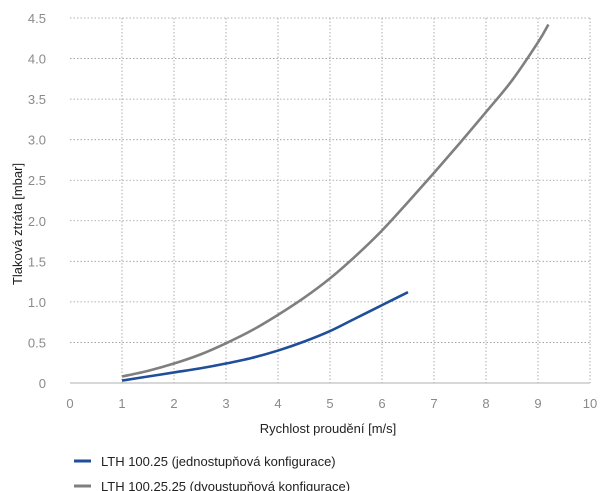 The image size is (601, 491). What do you see at coordinates (218, 461) in the screenshot?
I see `legend-label: LTH 100.25 (jednostupňová konfigurace)` at bounding box center [218, 461].